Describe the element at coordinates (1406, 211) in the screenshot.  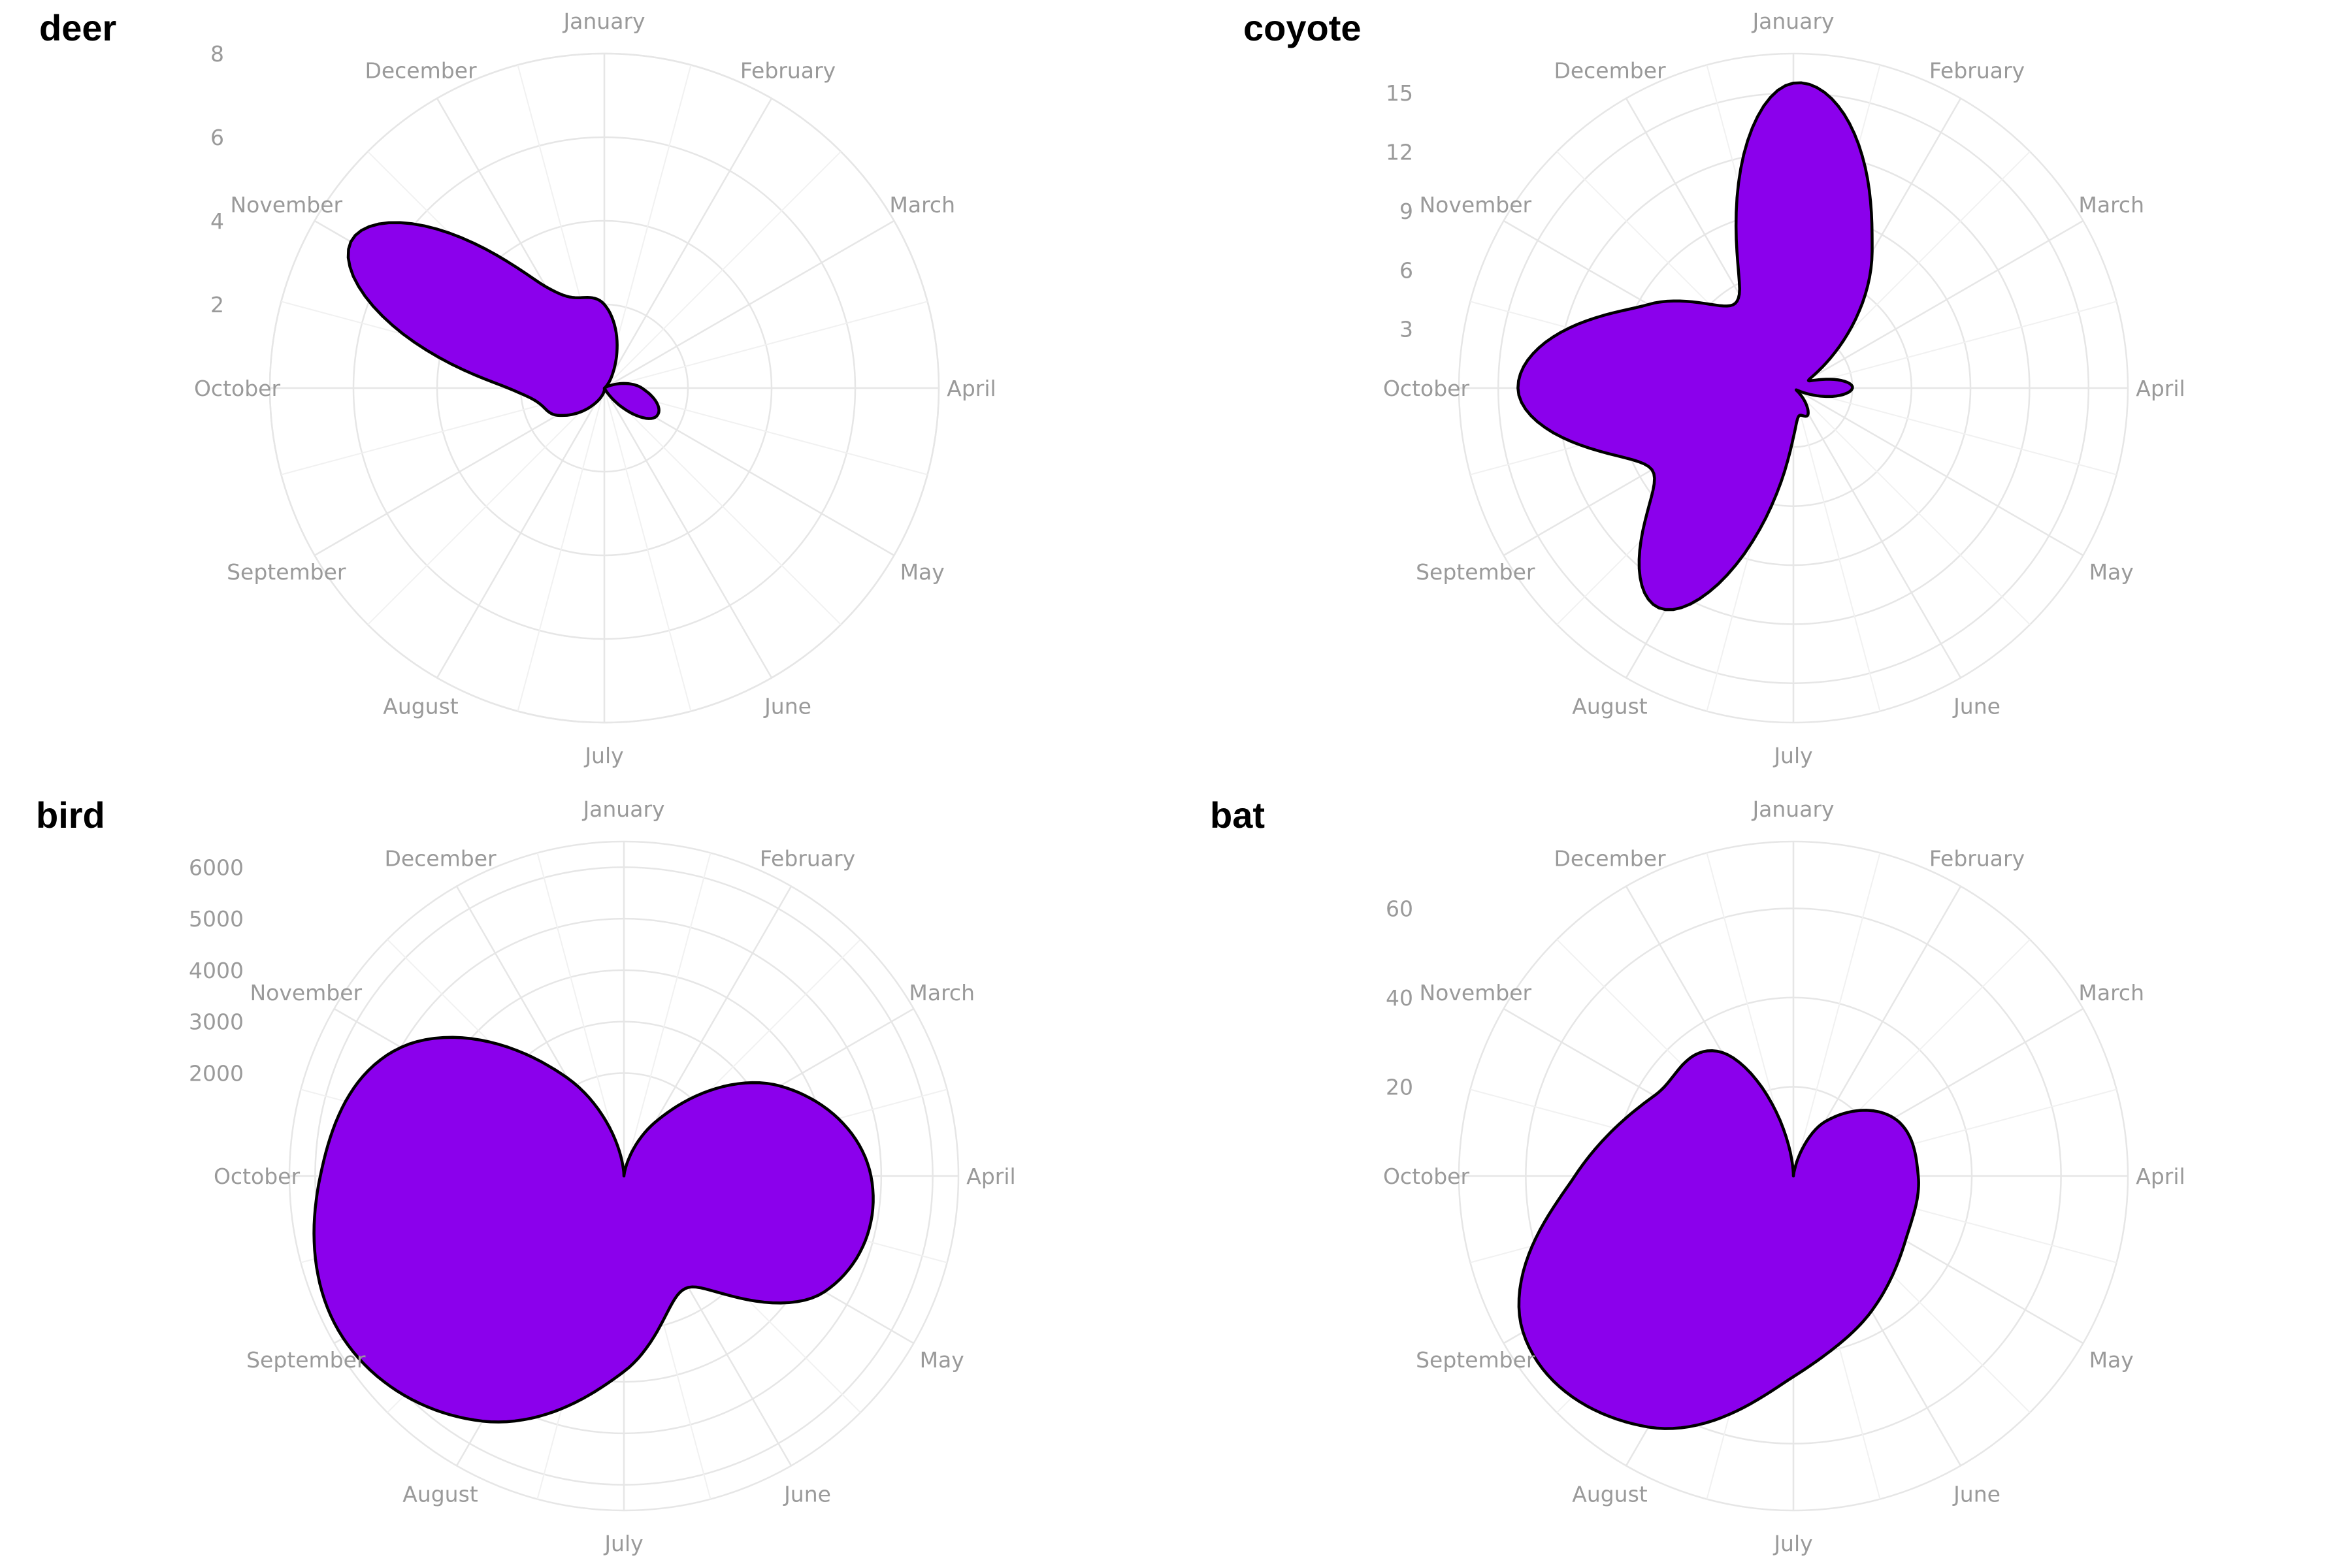
I see `radial-tick-label: 9` at that location.